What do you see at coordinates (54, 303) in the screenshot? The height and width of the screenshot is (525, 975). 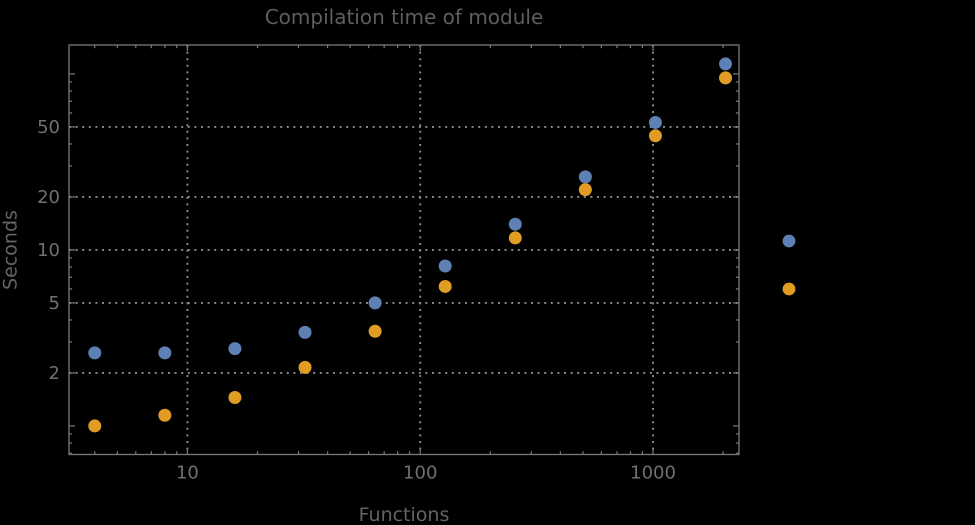 I see `y-tick-label-5: 5` at bounding box center [54, 303].